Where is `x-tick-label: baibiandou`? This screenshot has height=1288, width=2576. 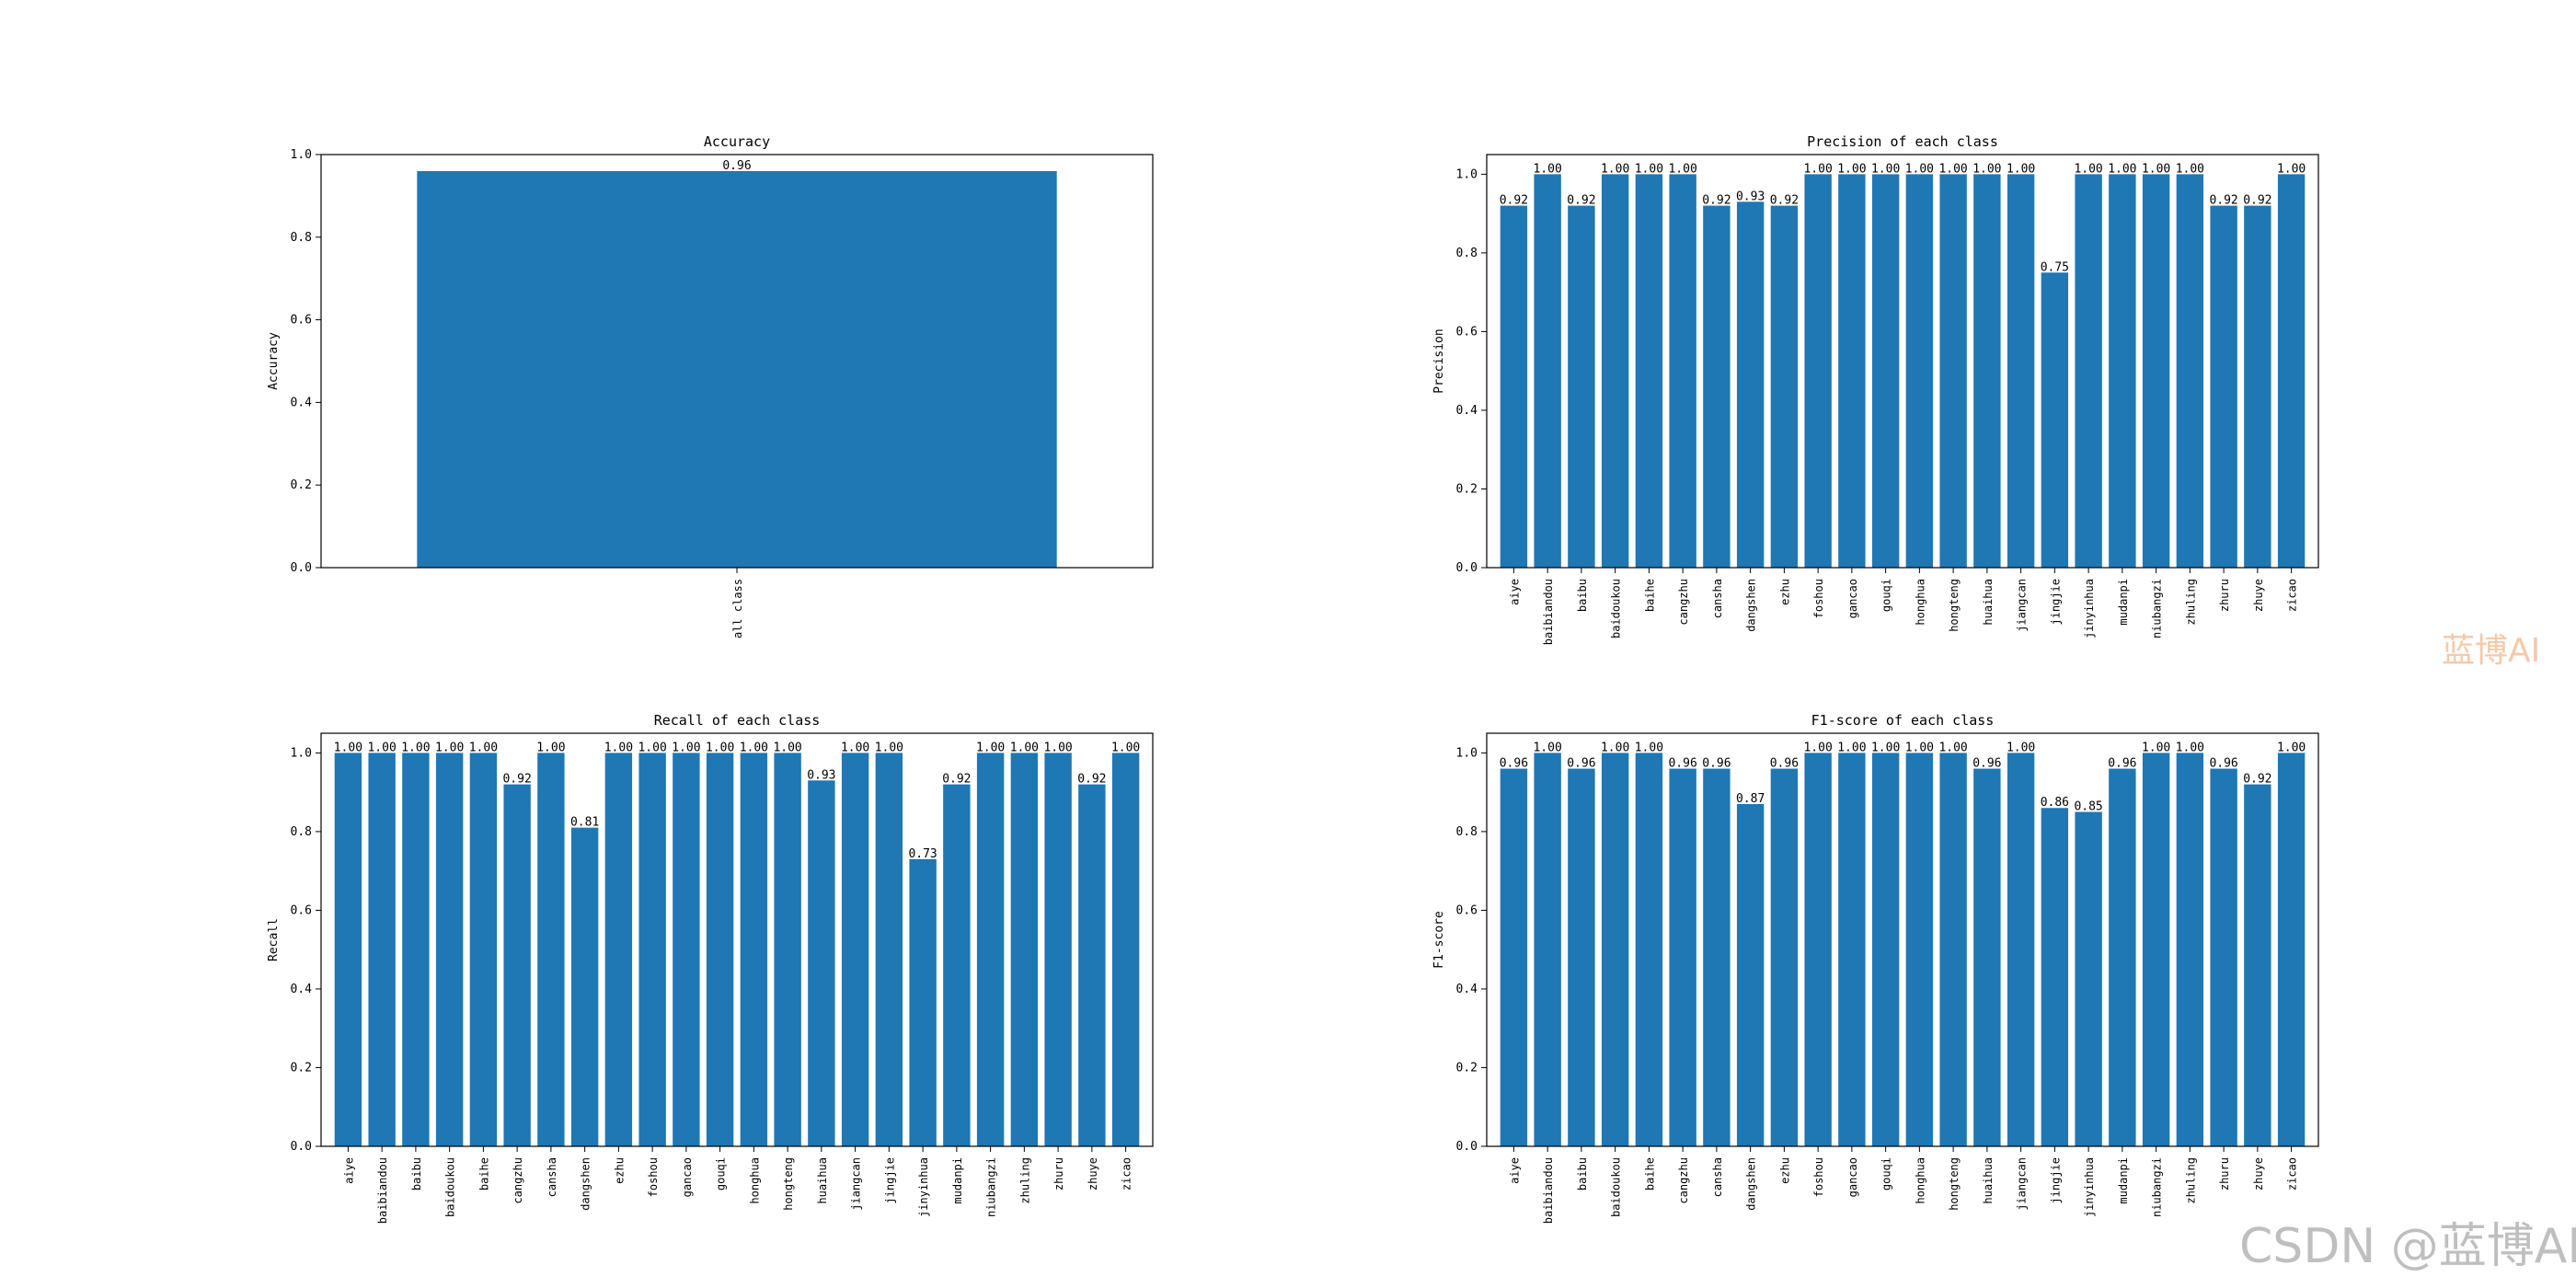 x-tick-label: baibiandou is located at coordinates (1548, 612).